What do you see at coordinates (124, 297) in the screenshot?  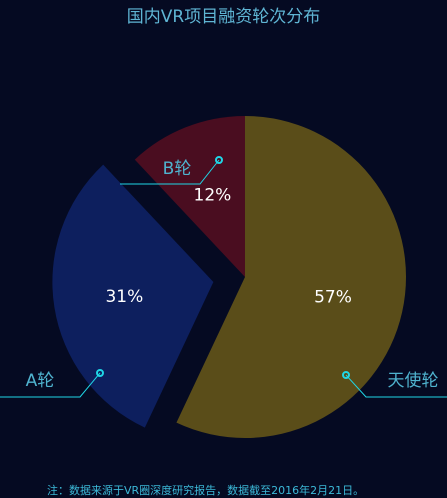 I see `slice-percent-label: 31%` at bounding box center [124, 297].